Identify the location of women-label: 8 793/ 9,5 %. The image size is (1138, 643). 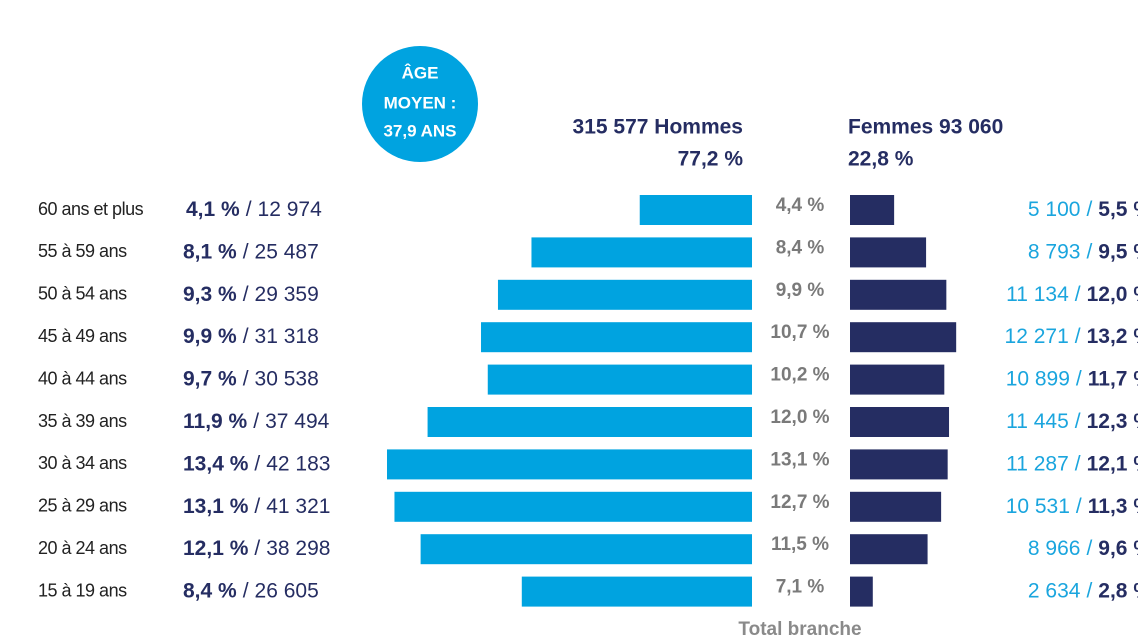
(1083, 251).